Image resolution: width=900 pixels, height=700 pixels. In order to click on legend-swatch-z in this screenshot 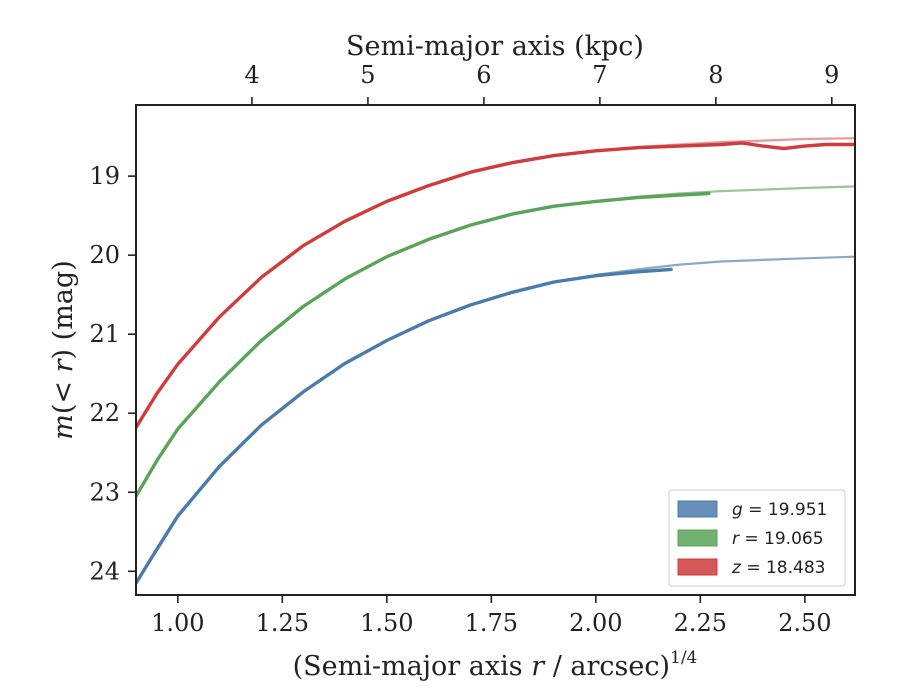, I will do `click(697, 567)`.